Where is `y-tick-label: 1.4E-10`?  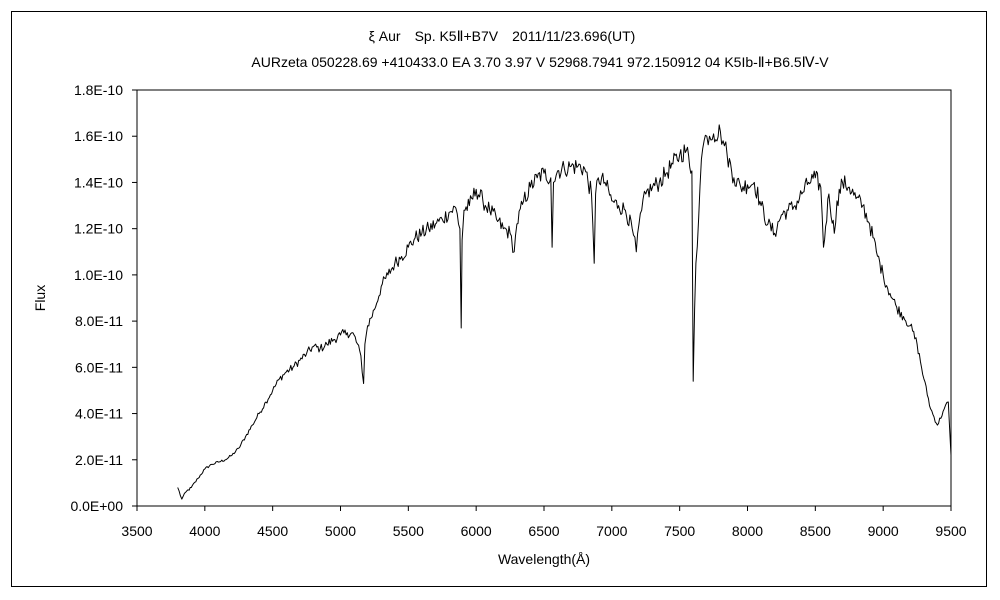 y-tick-label: 1.4E-10 is located at coordinates (98, 182).